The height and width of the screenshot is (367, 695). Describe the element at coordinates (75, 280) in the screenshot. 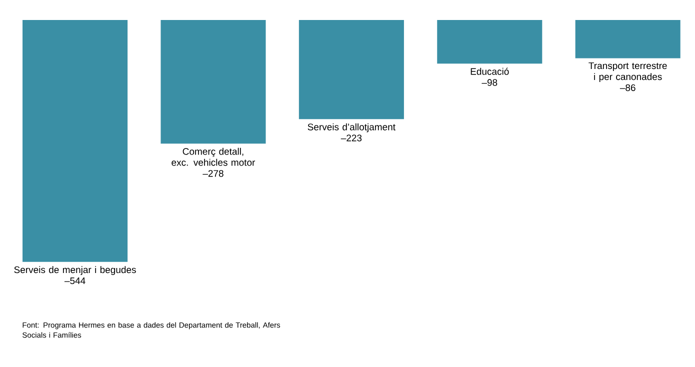

I see `data-label: –544` at that location.